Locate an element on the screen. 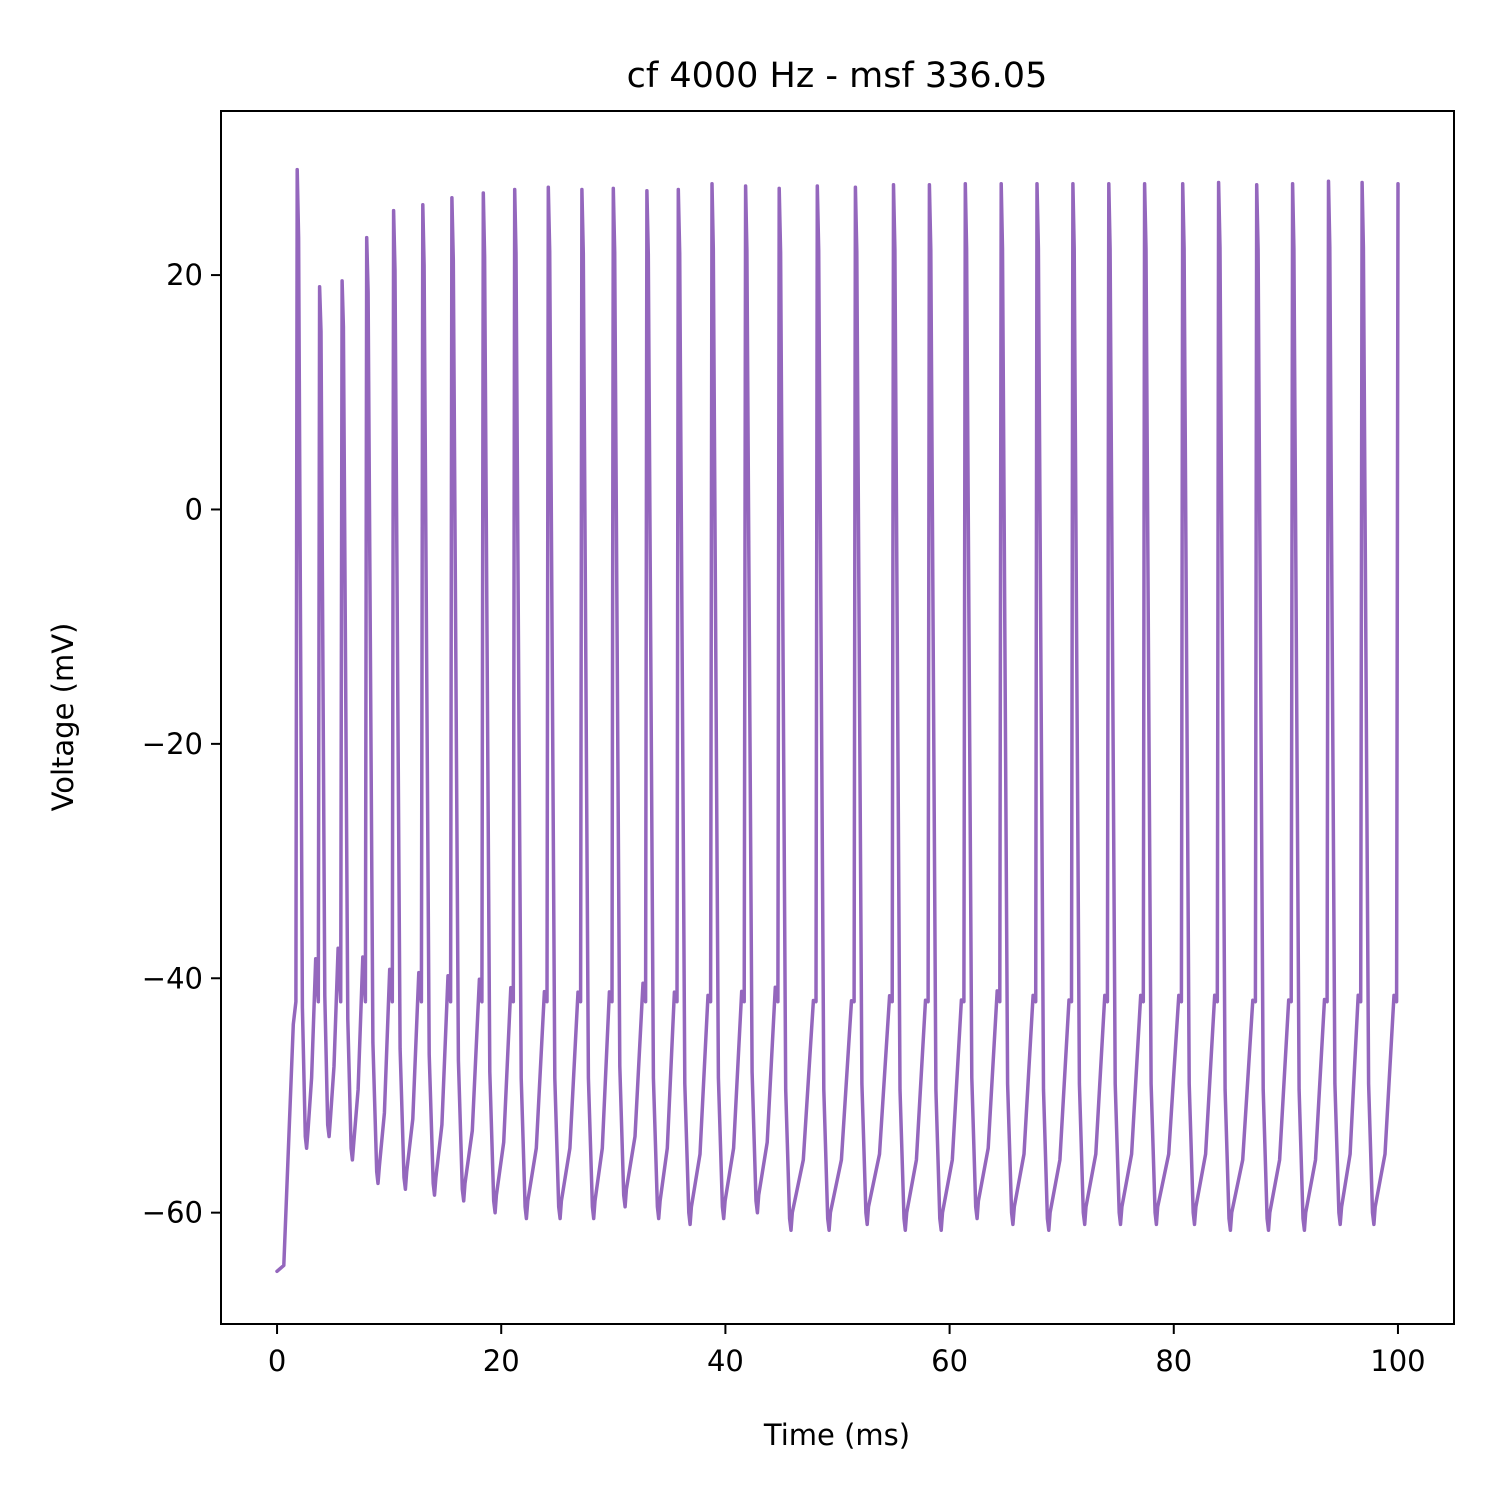  x-tick-label: 20 is located at coordinates (501, 1361).